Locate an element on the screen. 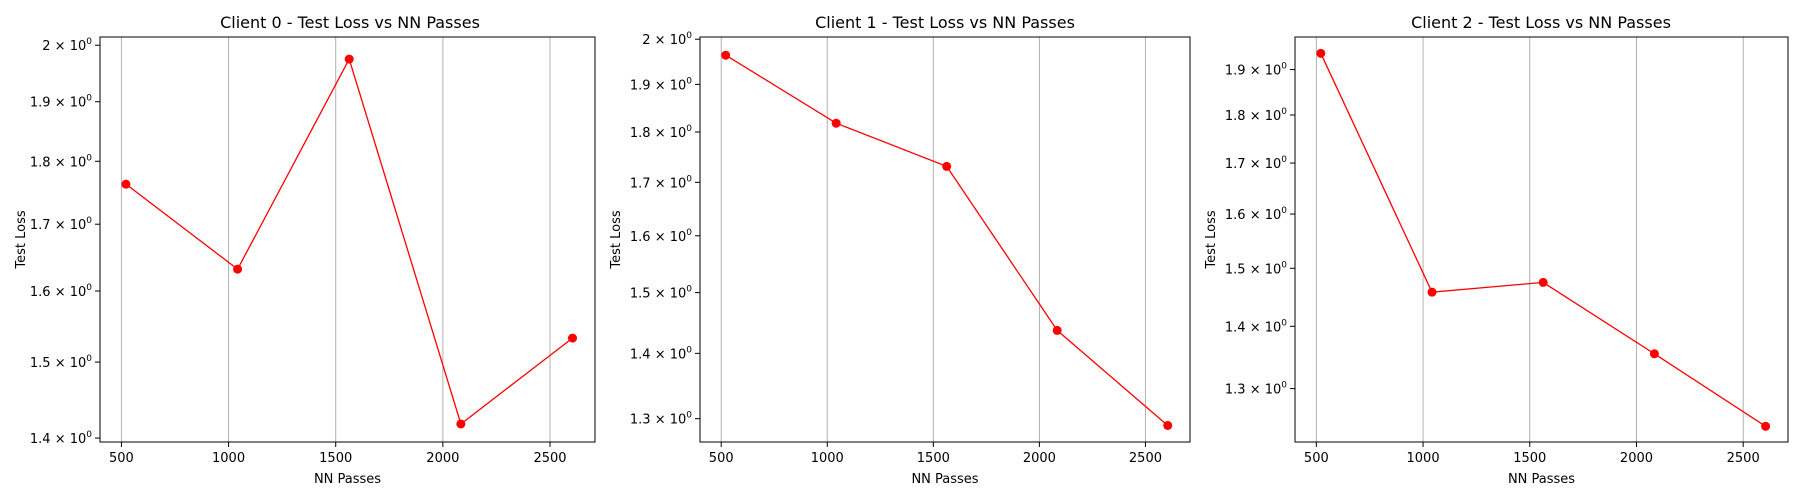  chart-title: Client 0 - Test Loss vs NN Passes is located at coordinates (350, 22).